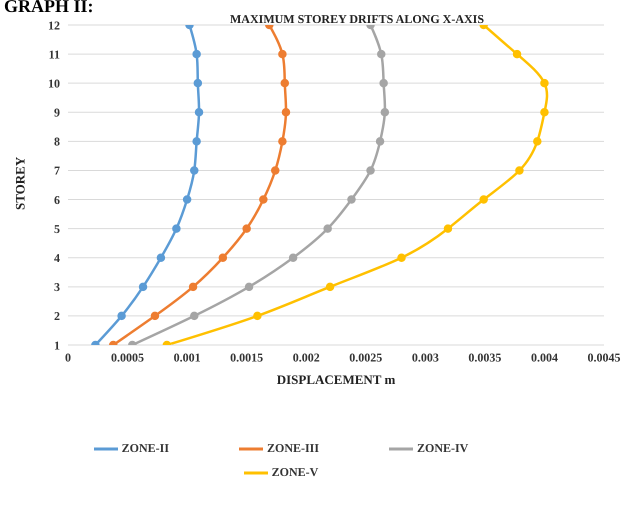  I want to click on x-tick-label: 0.0025, so click(365, 357).